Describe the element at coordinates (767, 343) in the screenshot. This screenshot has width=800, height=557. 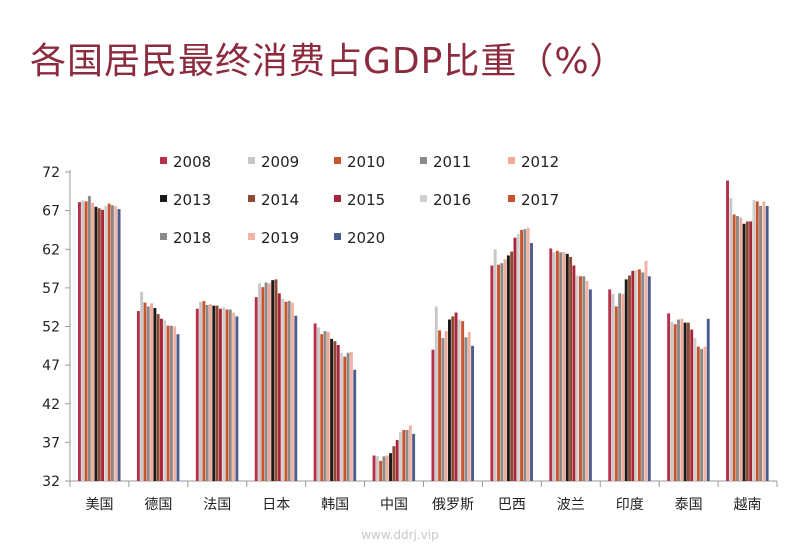
I see `bar-2020-越南` at that location.